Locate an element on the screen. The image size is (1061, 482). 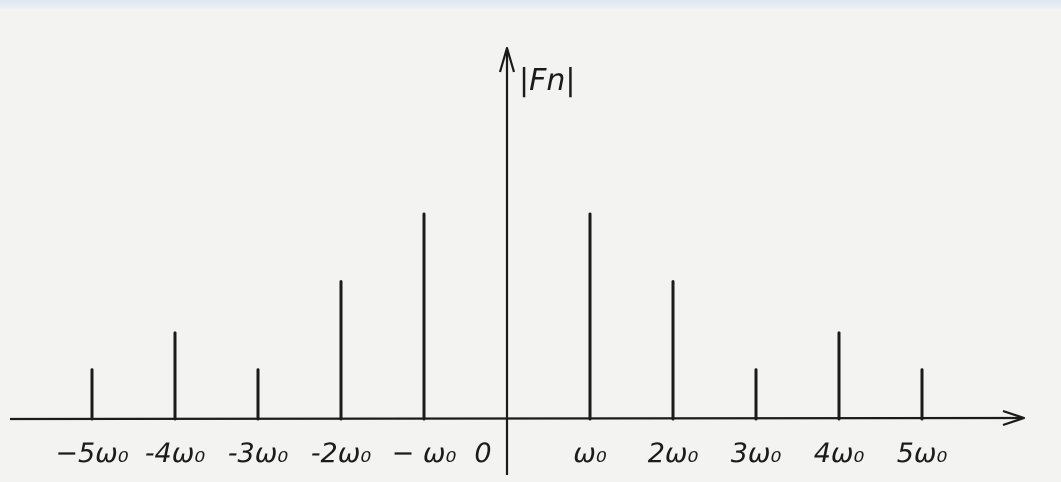
y-axis-label: |Fn| is located at coordinates (547, 80).